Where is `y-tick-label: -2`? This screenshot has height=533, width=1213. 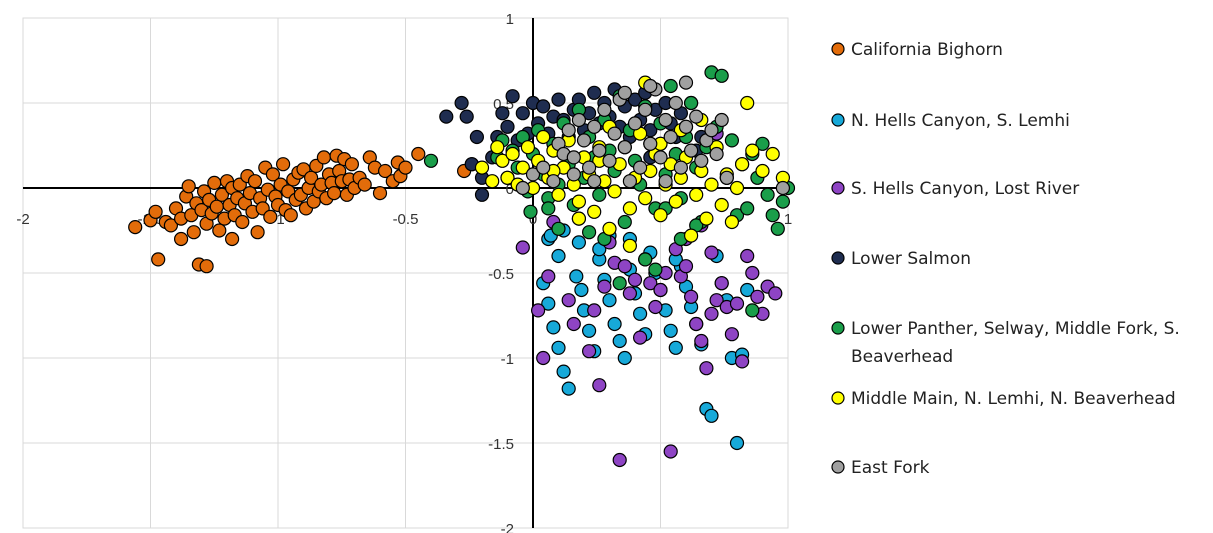
y-tick-label: -2 is located at coordinates (507, 527).